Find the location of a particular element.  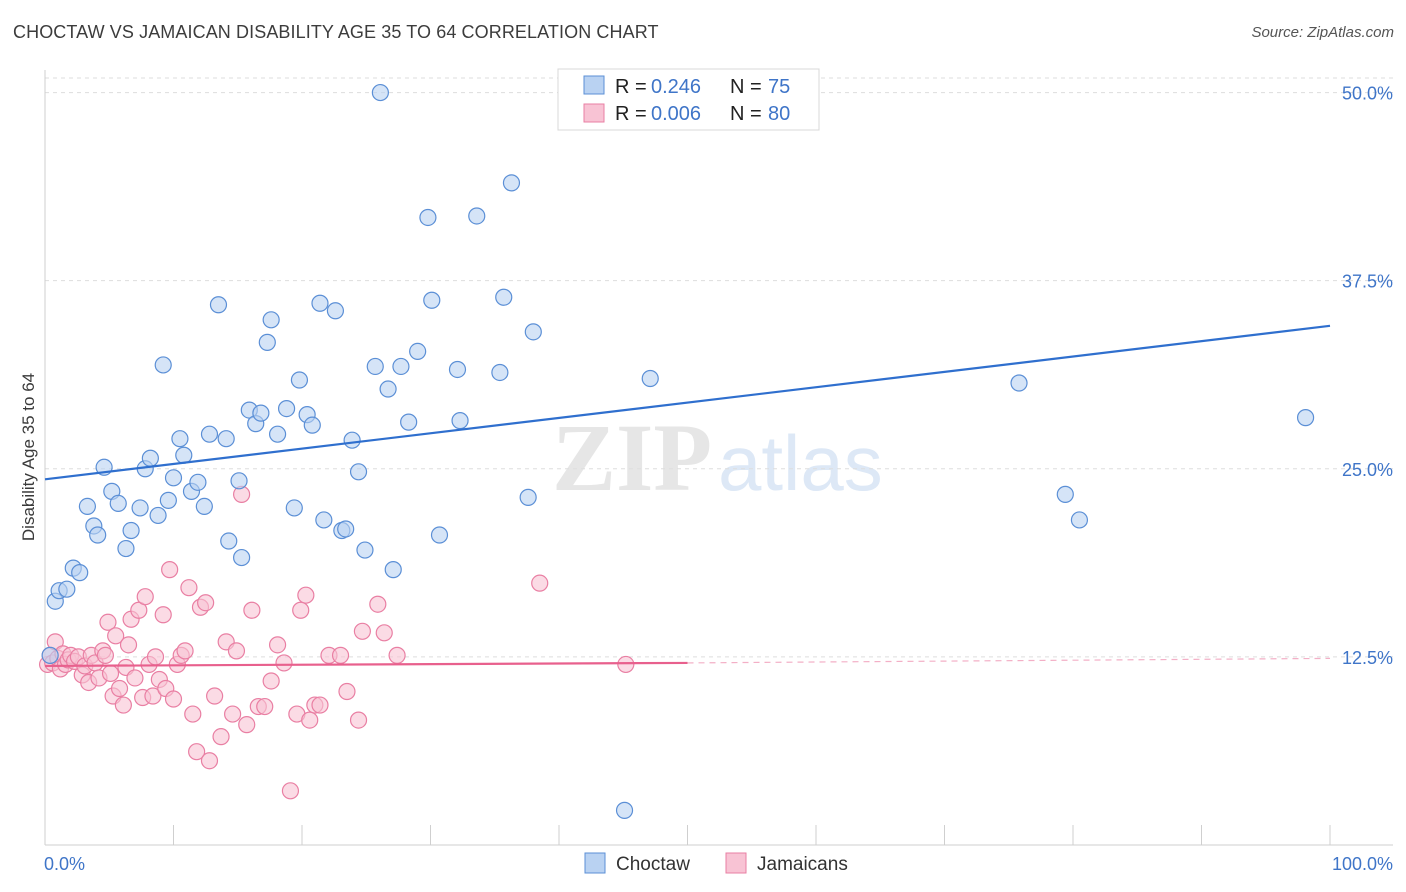

y-tick-label: 50.0% is located at coordinates (1367, 94).